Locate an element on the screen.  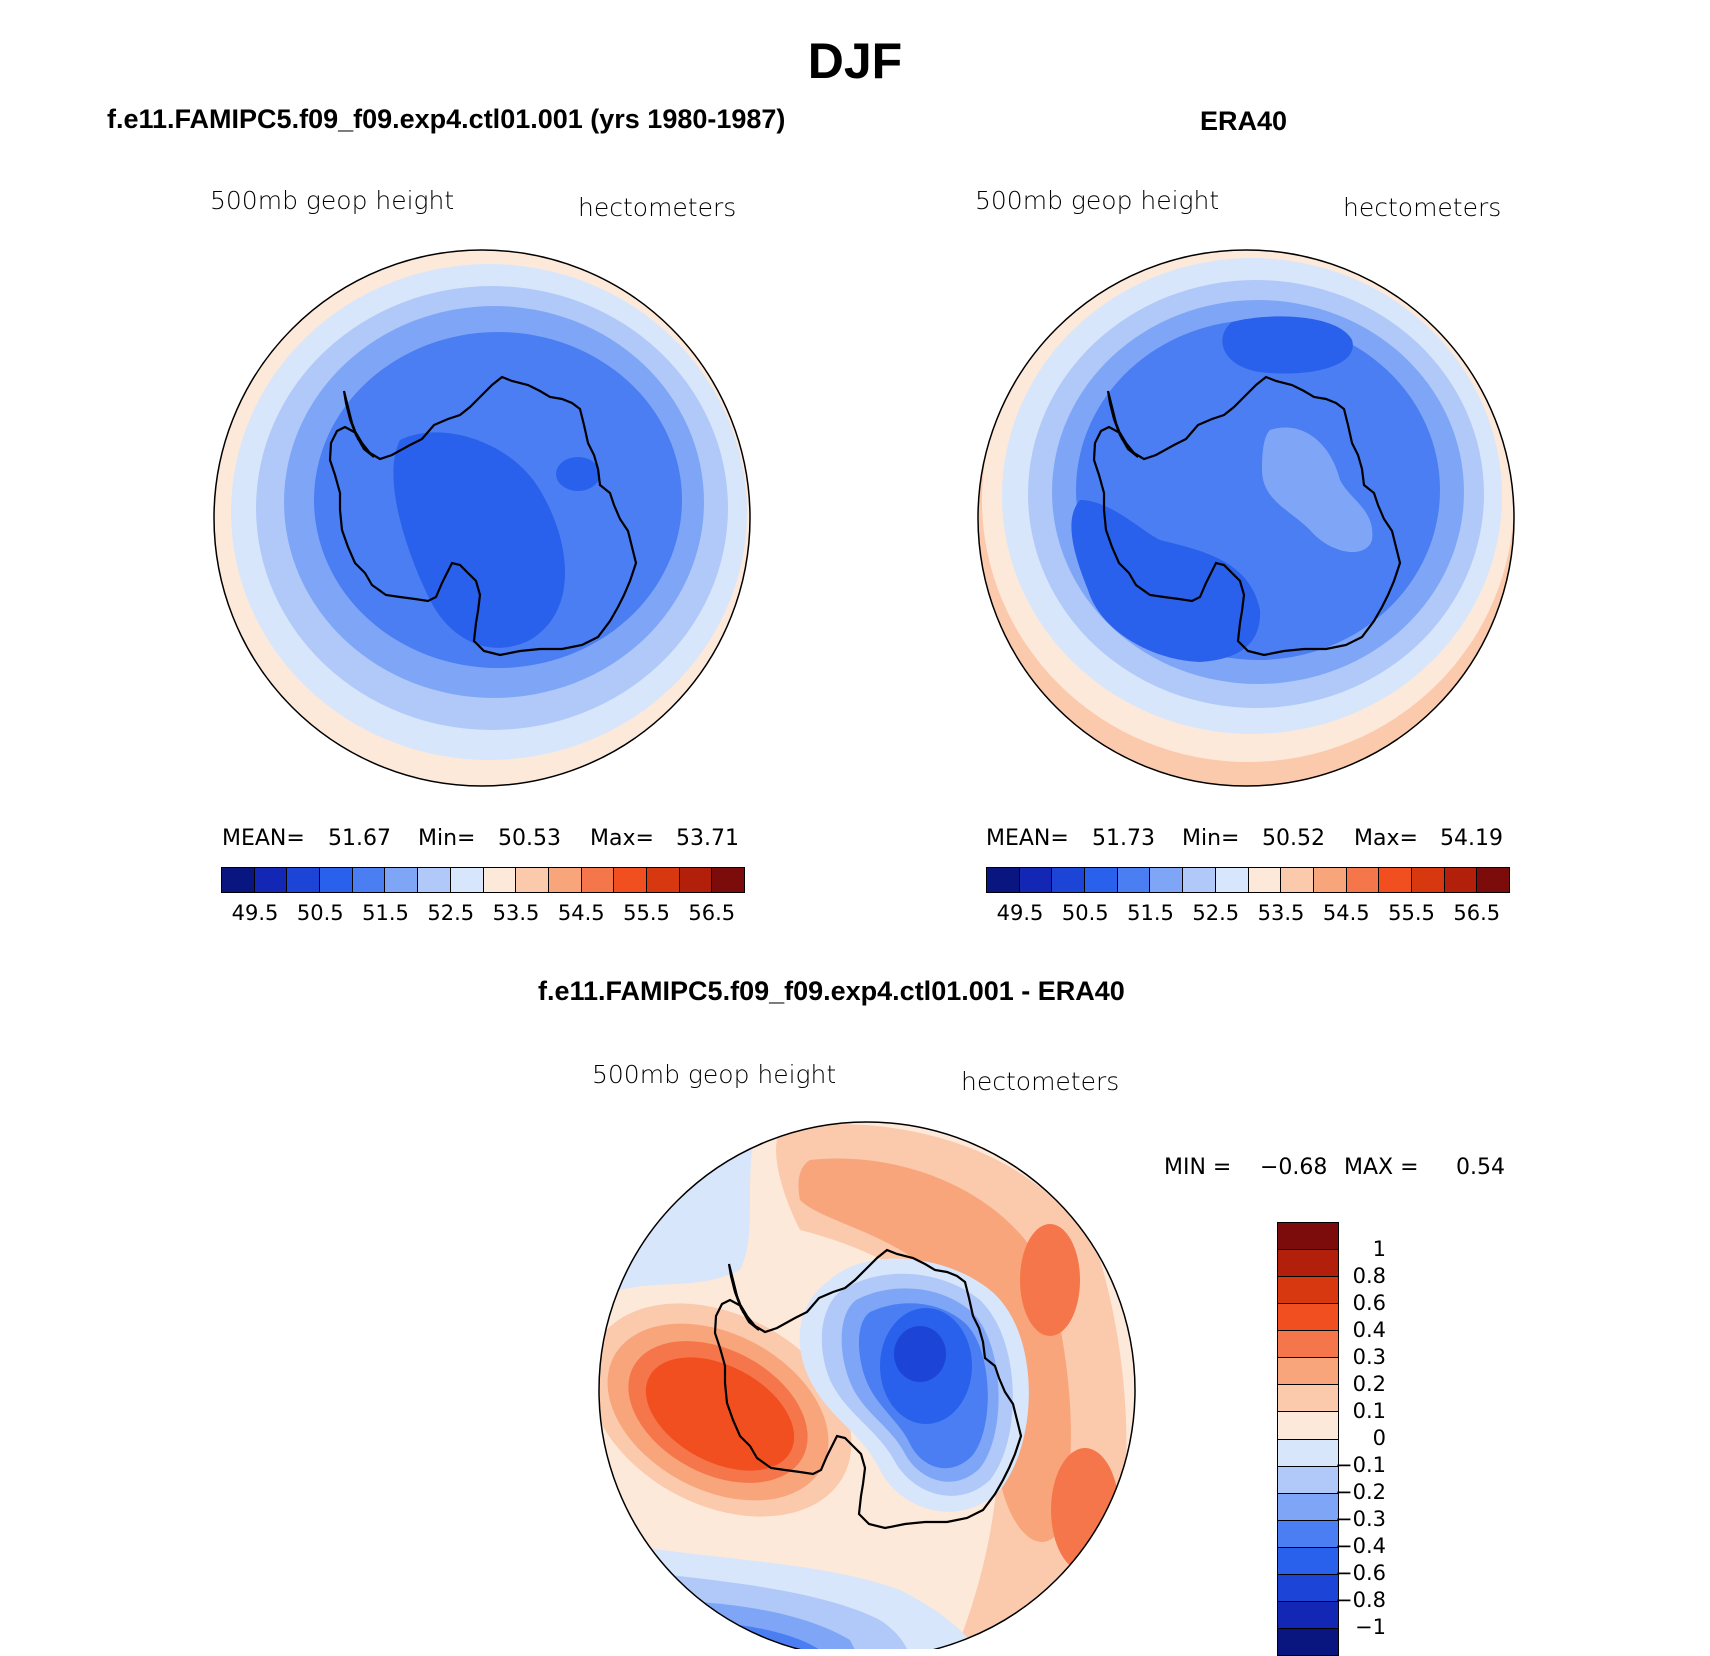
obs-units-label: hectometers is located at coordinates (1422, 207).